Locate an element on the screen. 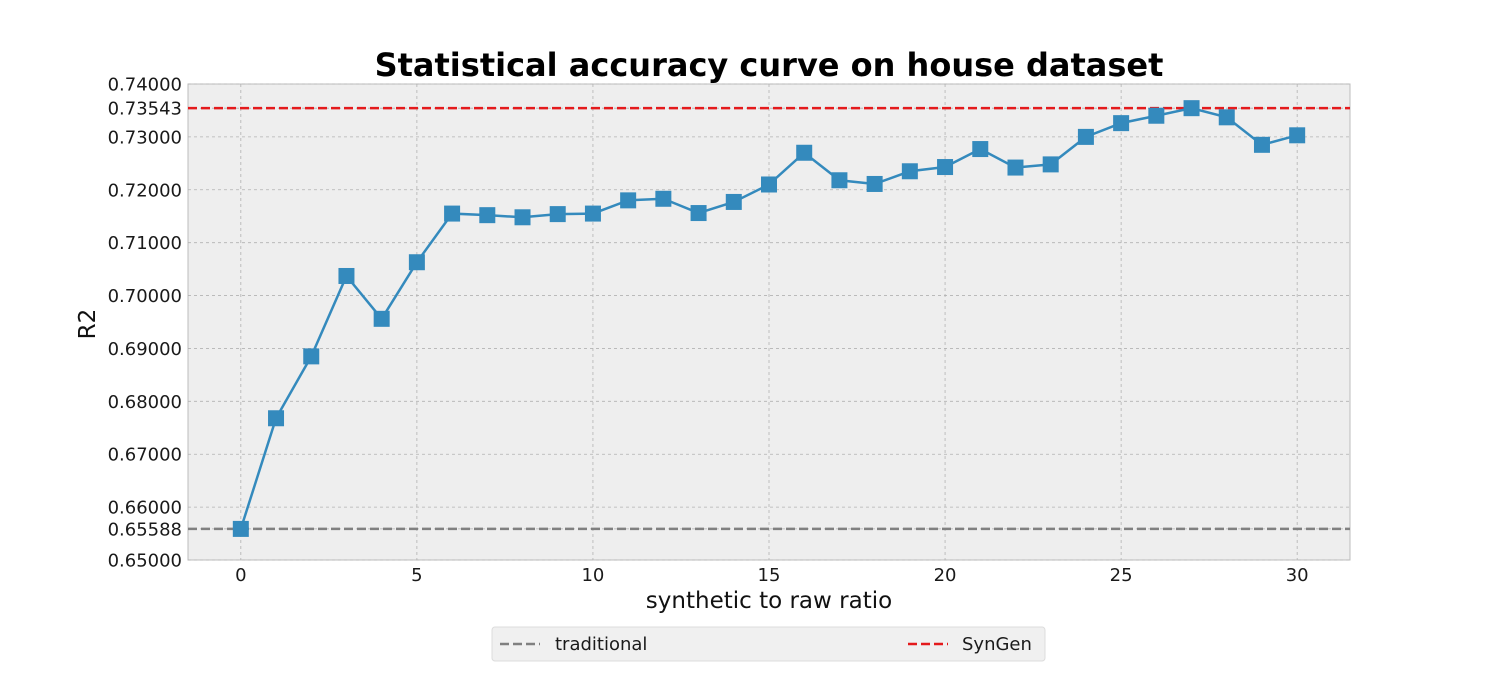 The width and height of the screenshot is (1500, 700). x-axis-title: synthetic to raw ratio is located at coordinates (769, 601).